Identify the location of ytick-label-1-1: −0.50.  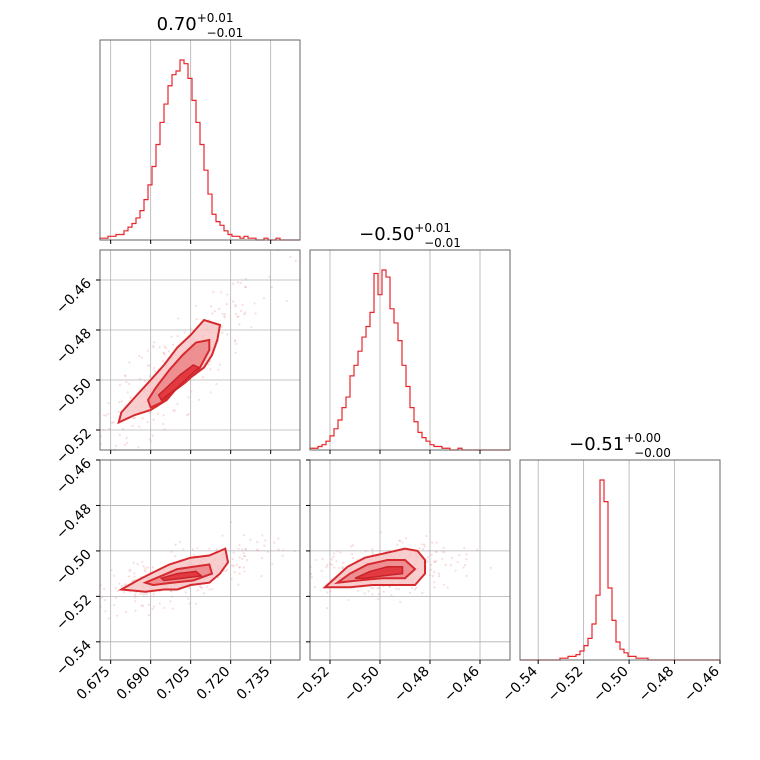
(74, 397).